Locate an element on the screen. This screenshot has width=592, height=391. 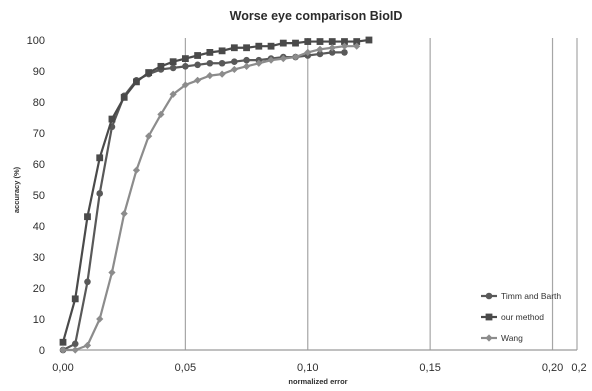
legend-item: Wang is located at coordinates (502, 338).